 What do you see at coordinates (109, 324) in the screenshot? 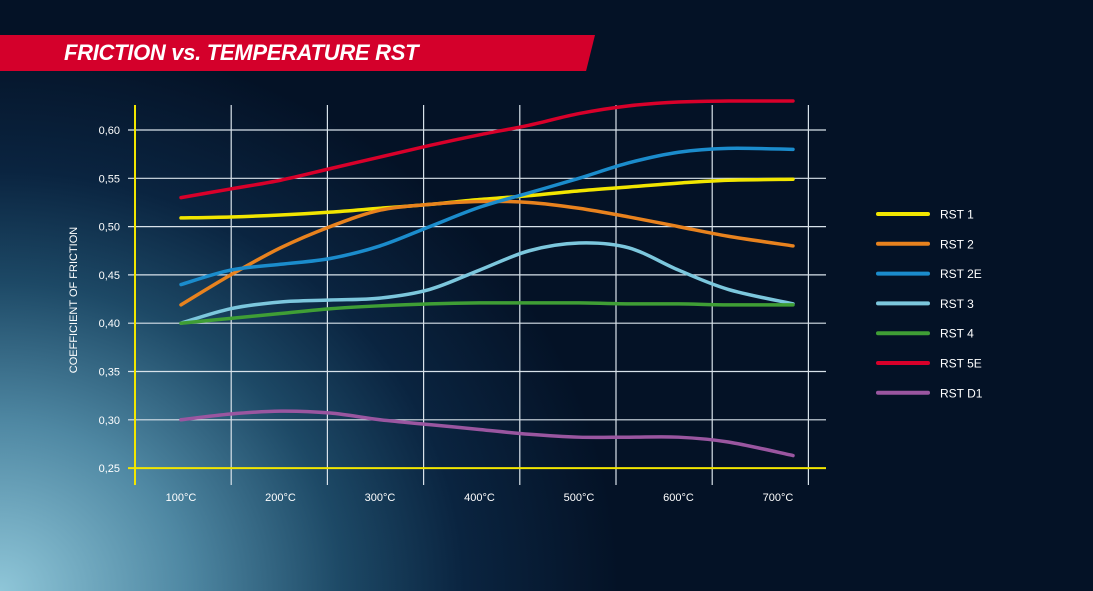
I see `y-tick-label: 0,40` at bounding box center [109, 324].